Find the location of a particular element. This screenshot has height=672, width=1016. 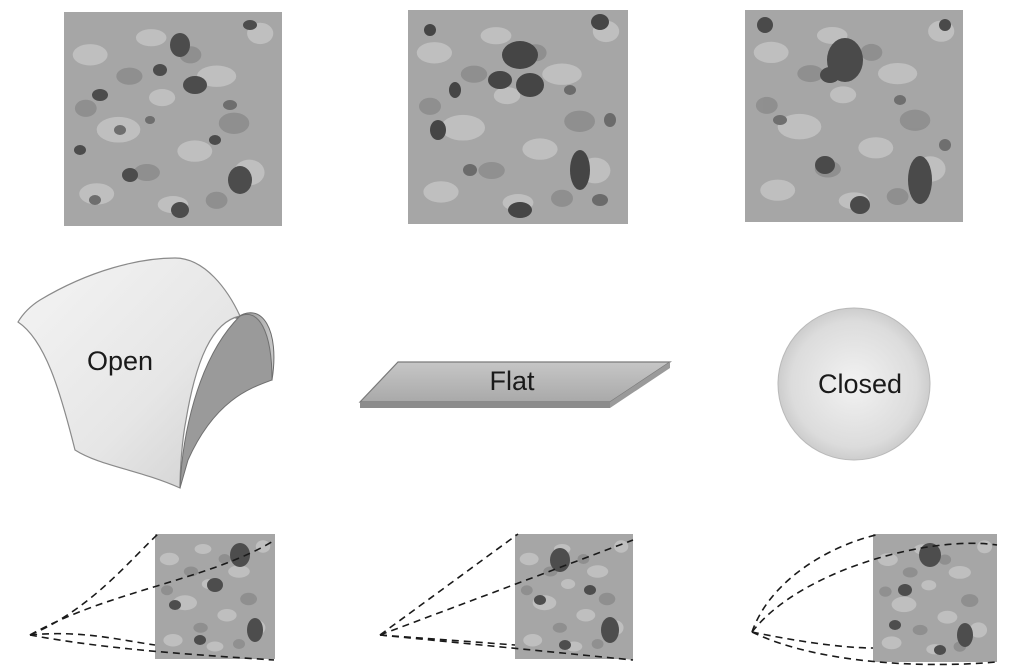

projection-closed is located at coordinates (874, 599).